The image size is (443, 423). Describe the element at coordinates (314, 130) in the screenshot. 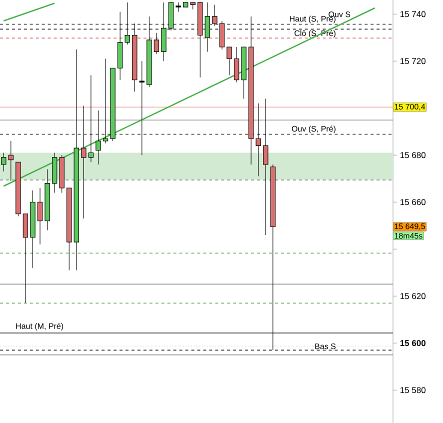

I see `ref-line-label: Ouv (S, Pré)` at that location.